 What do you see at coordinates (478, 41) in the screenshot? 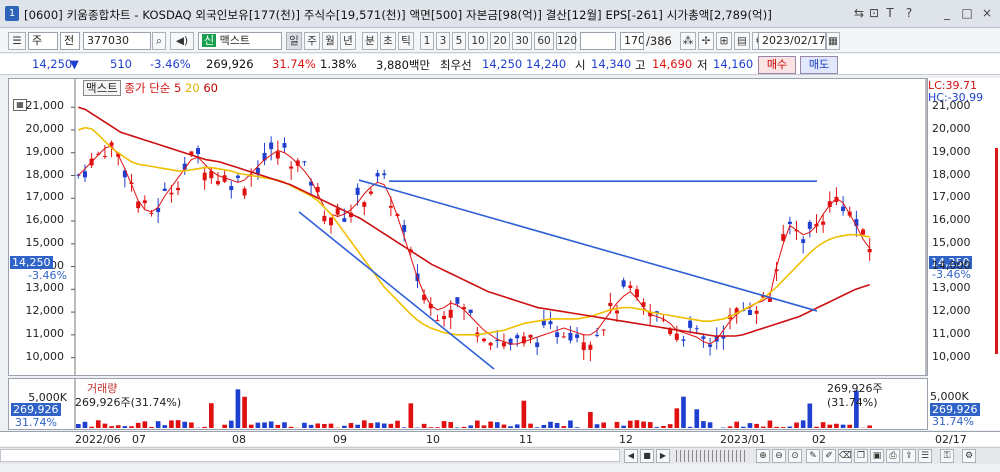
I see `minute-10: 10` at bounding box center [478, 41].